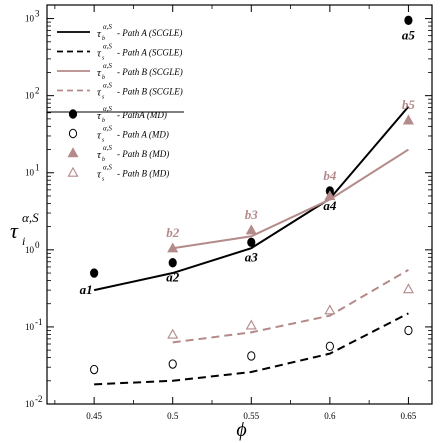 This screenshot has height=443, width=443. I want to click on y-tick-exp: 0, so click(37, 245).